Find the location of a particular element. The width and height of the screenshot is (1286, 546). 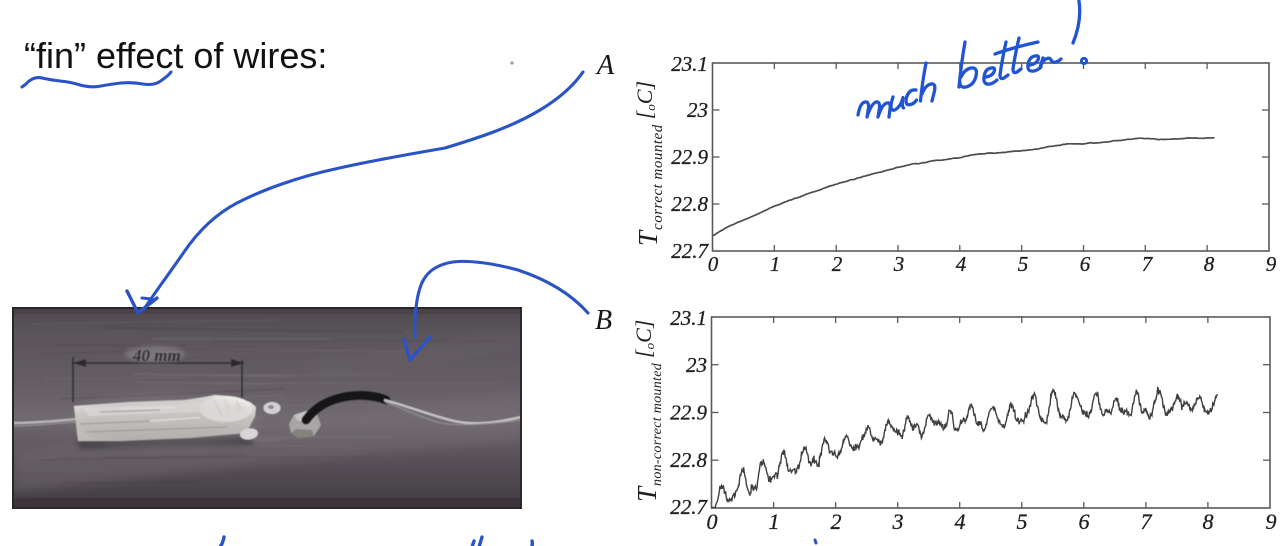

svg-text: B is located at coordinates (603, 320).